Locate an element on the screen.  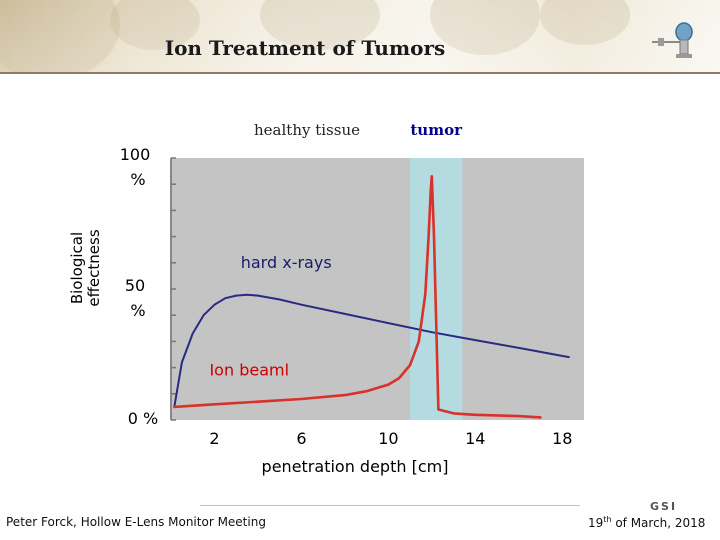
header-banner is located at coordinates (360, 37).